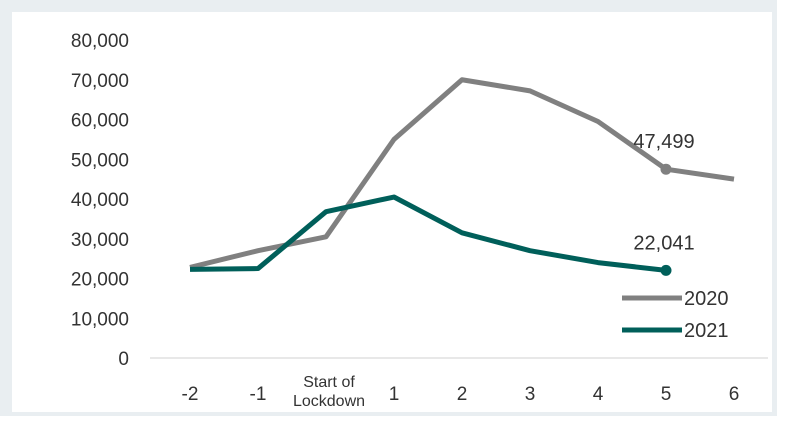 Image resolution: width=794 pixels, height=421 pixels. Describe the element at coordinates (664, 203) in the screenshot. I see `annotation-layer: 47,499 22,041` at that location.